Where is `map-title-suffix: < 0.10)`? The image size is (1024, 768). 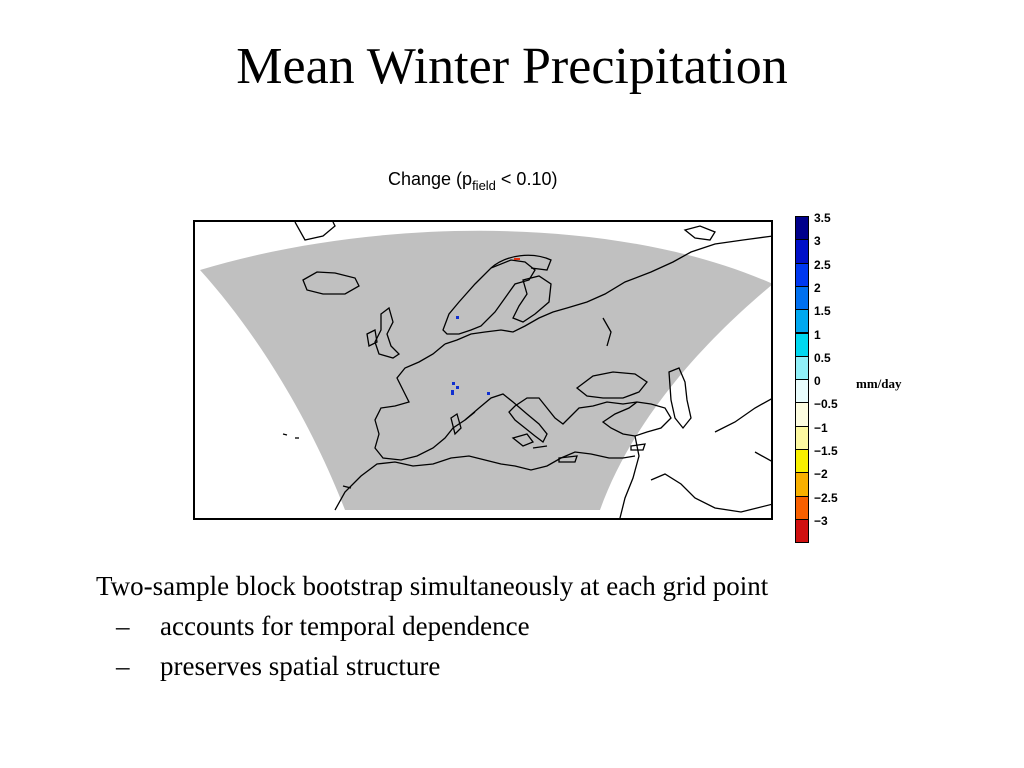 map-title-suffix: < 0.10) is located at coordinates (526, 179).